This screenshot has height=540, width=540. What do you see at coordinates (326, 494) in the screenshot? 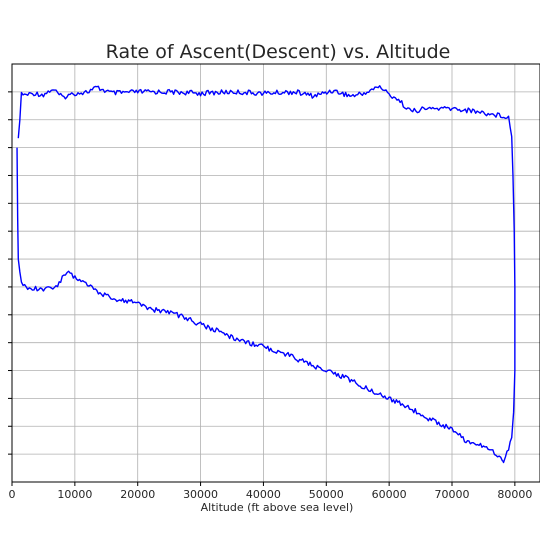
I see `x-tick-label: 50000` at bounding box center [326, 494].